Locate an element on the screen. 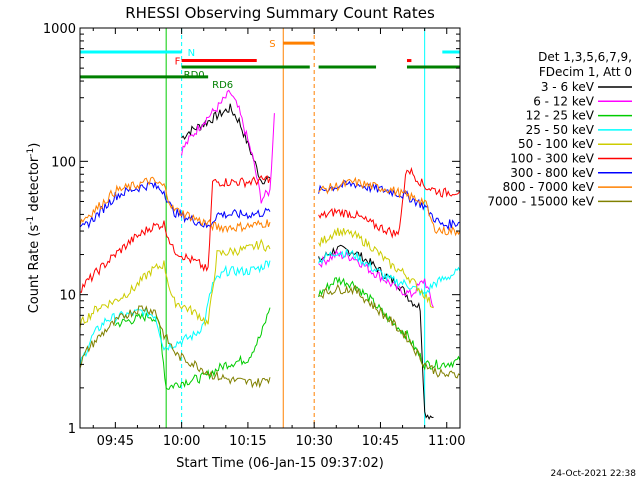  legend-label-0: 3 - 6 keV is located at coordinates (568, 87).